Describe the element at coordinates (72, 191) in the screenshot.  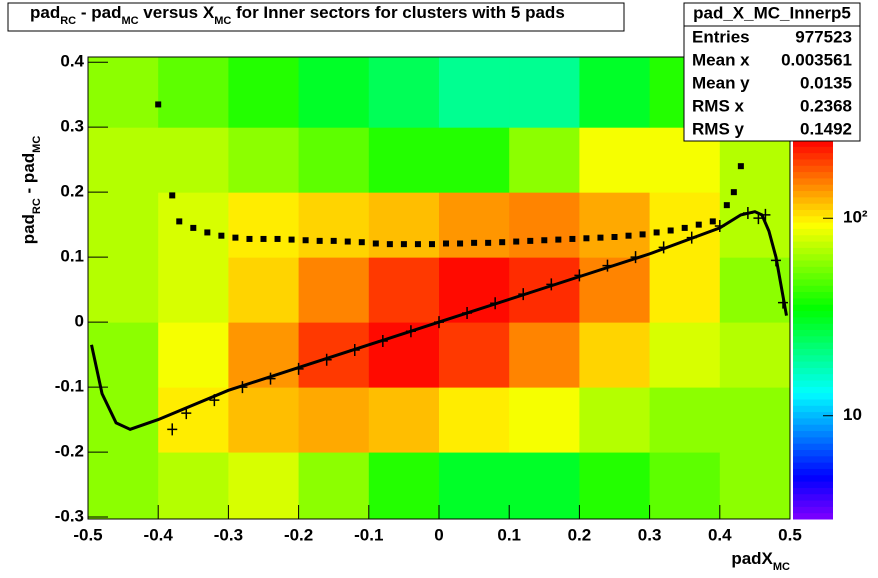
I see `y-tick-label: 0.2` at that location.